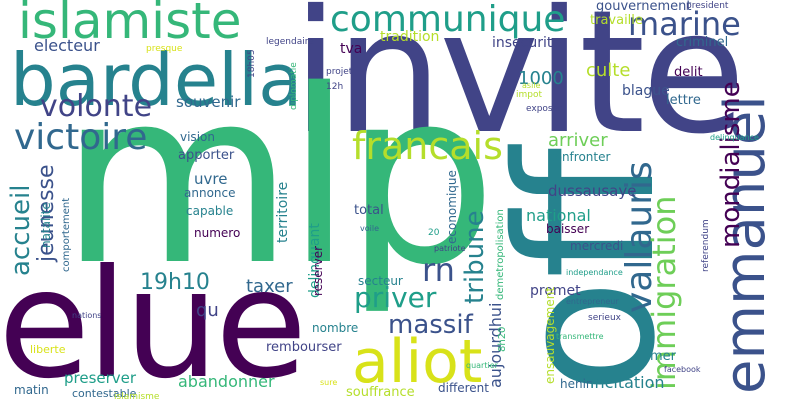 Image resolution: width=800 pixels, height=400 pixels. Describe the element at coordinates (211, 179) in the screenshot. I see `word-uvre: uvre` at that location.